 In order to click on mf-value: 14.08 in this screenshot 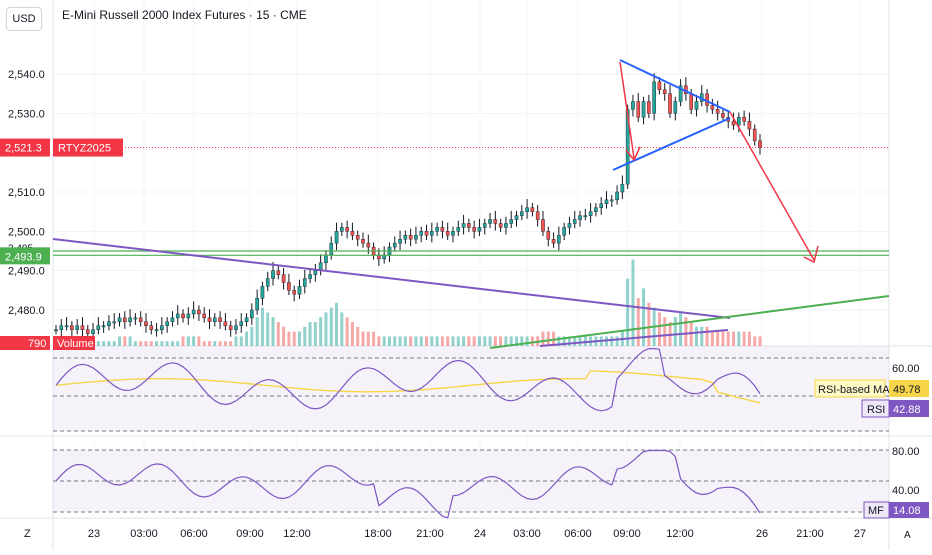, I will do `click(907, 511)`.